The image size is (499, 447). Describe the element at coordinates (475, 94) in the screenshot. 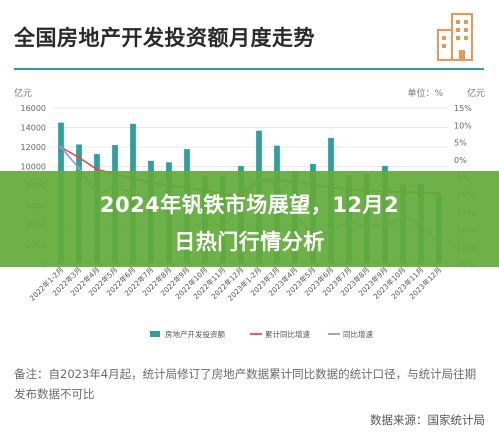

I see `right-axis-unit-2: 亿元` at that location.